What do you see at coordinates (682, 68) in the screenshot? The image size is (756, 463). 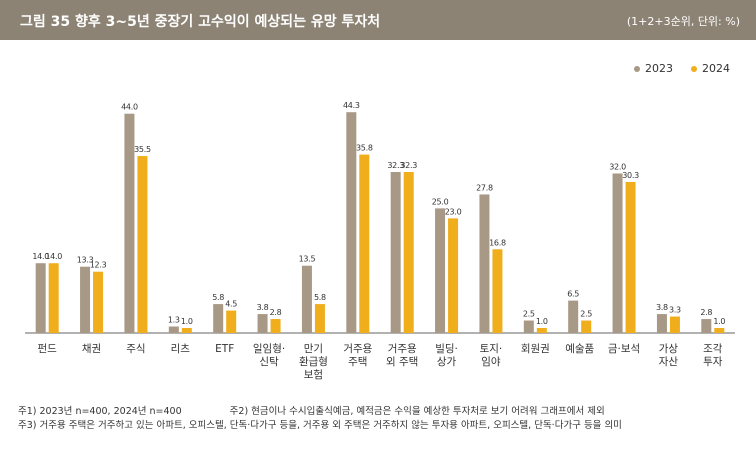 I see `legend: 2023 2024` at bounding box center [682, 68].